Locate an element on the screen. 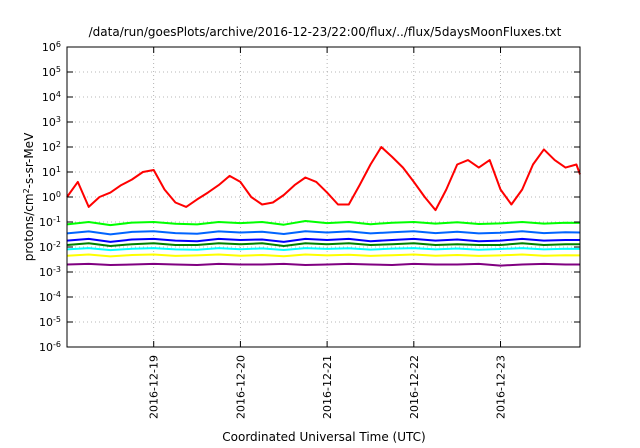  y-tick-label: 10¹ is located at coordinates (51, 172).